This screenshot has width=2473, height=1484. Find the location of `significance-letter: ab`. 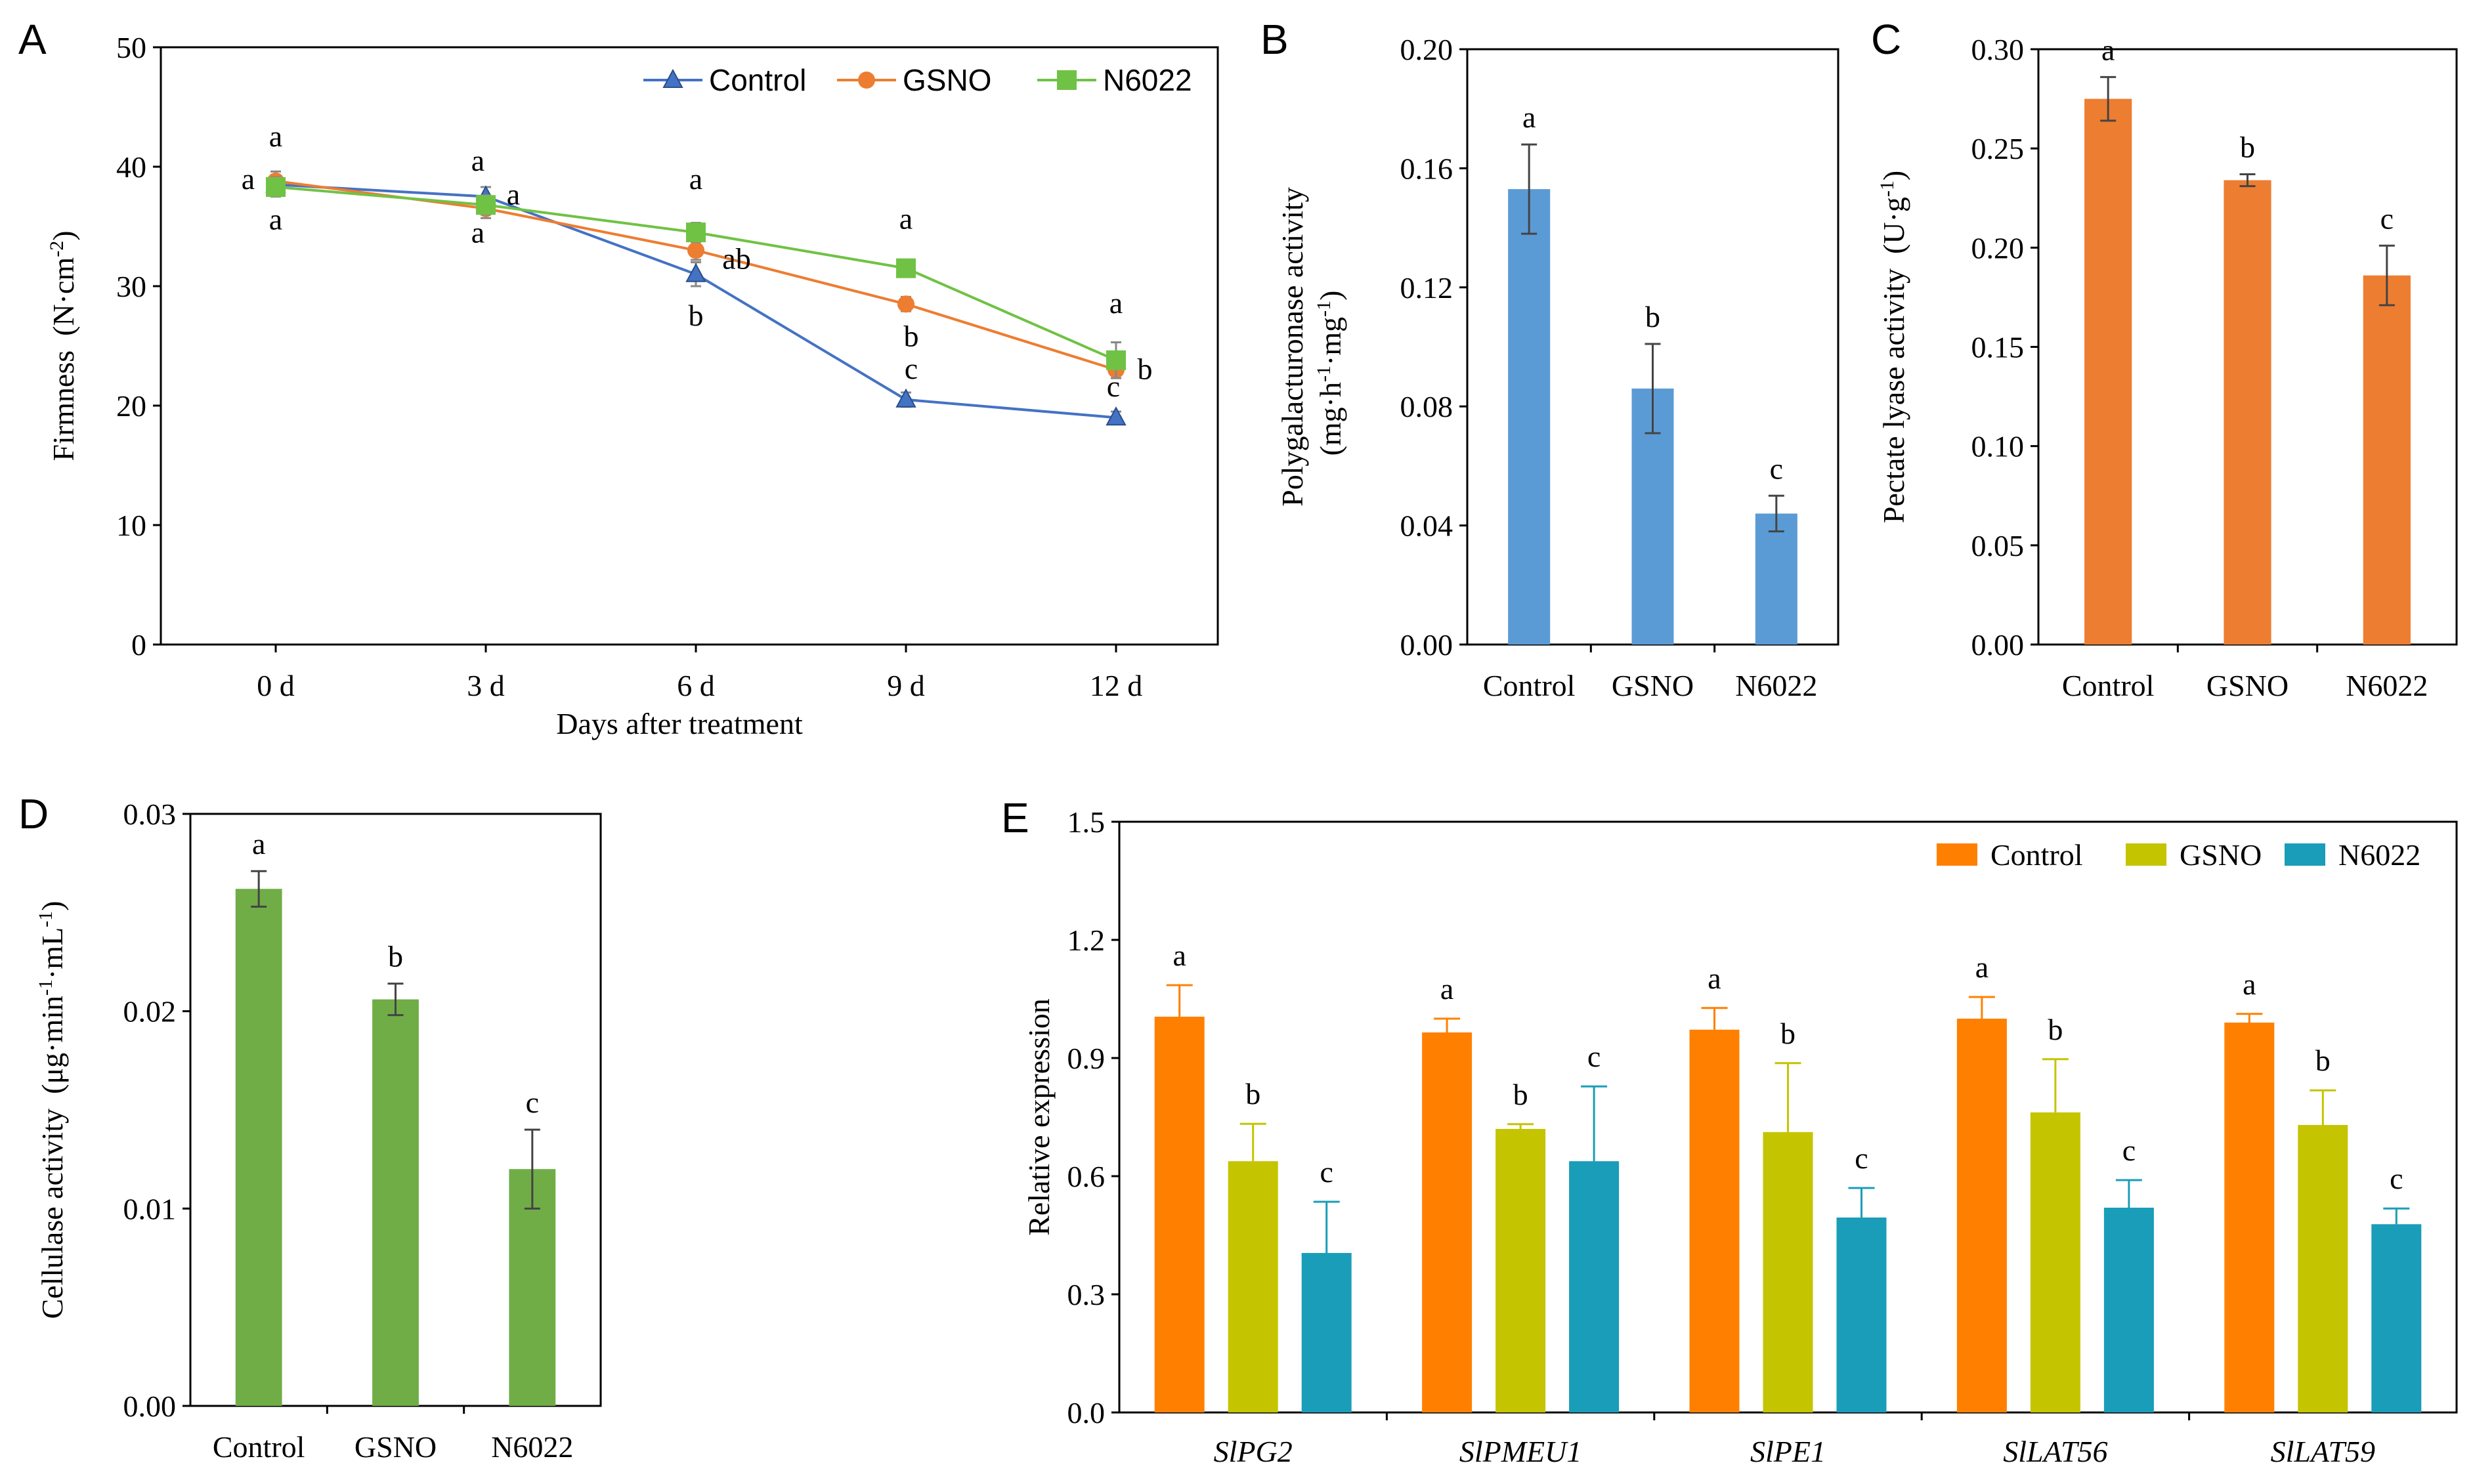

significance-letter: ab is located at coordinates (736, 258).